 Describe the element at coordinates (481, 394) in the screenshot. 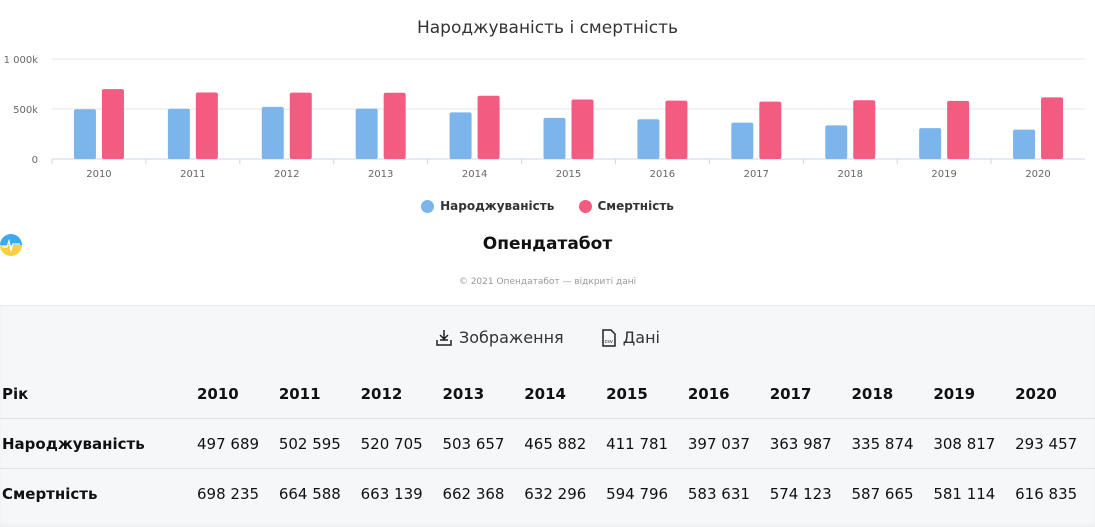

I see `year-header: 2013` at that location.